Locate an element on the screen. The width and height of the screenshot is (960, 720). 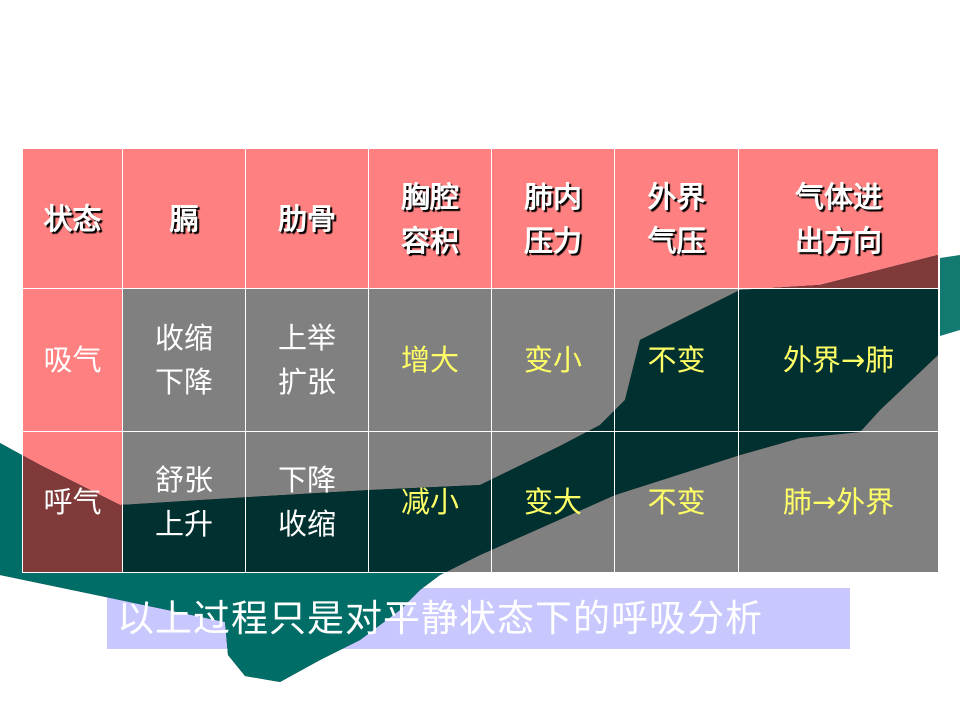
header-text: 外界 is located at coordinates (676, 196).